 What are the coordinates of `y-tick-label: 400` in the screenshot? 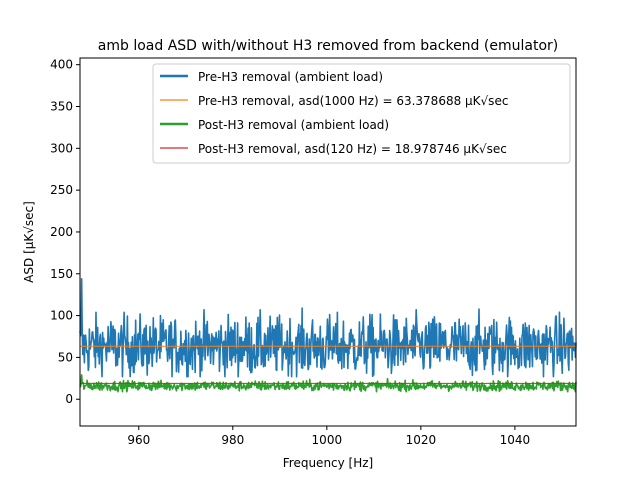 It's located at (61, 65).